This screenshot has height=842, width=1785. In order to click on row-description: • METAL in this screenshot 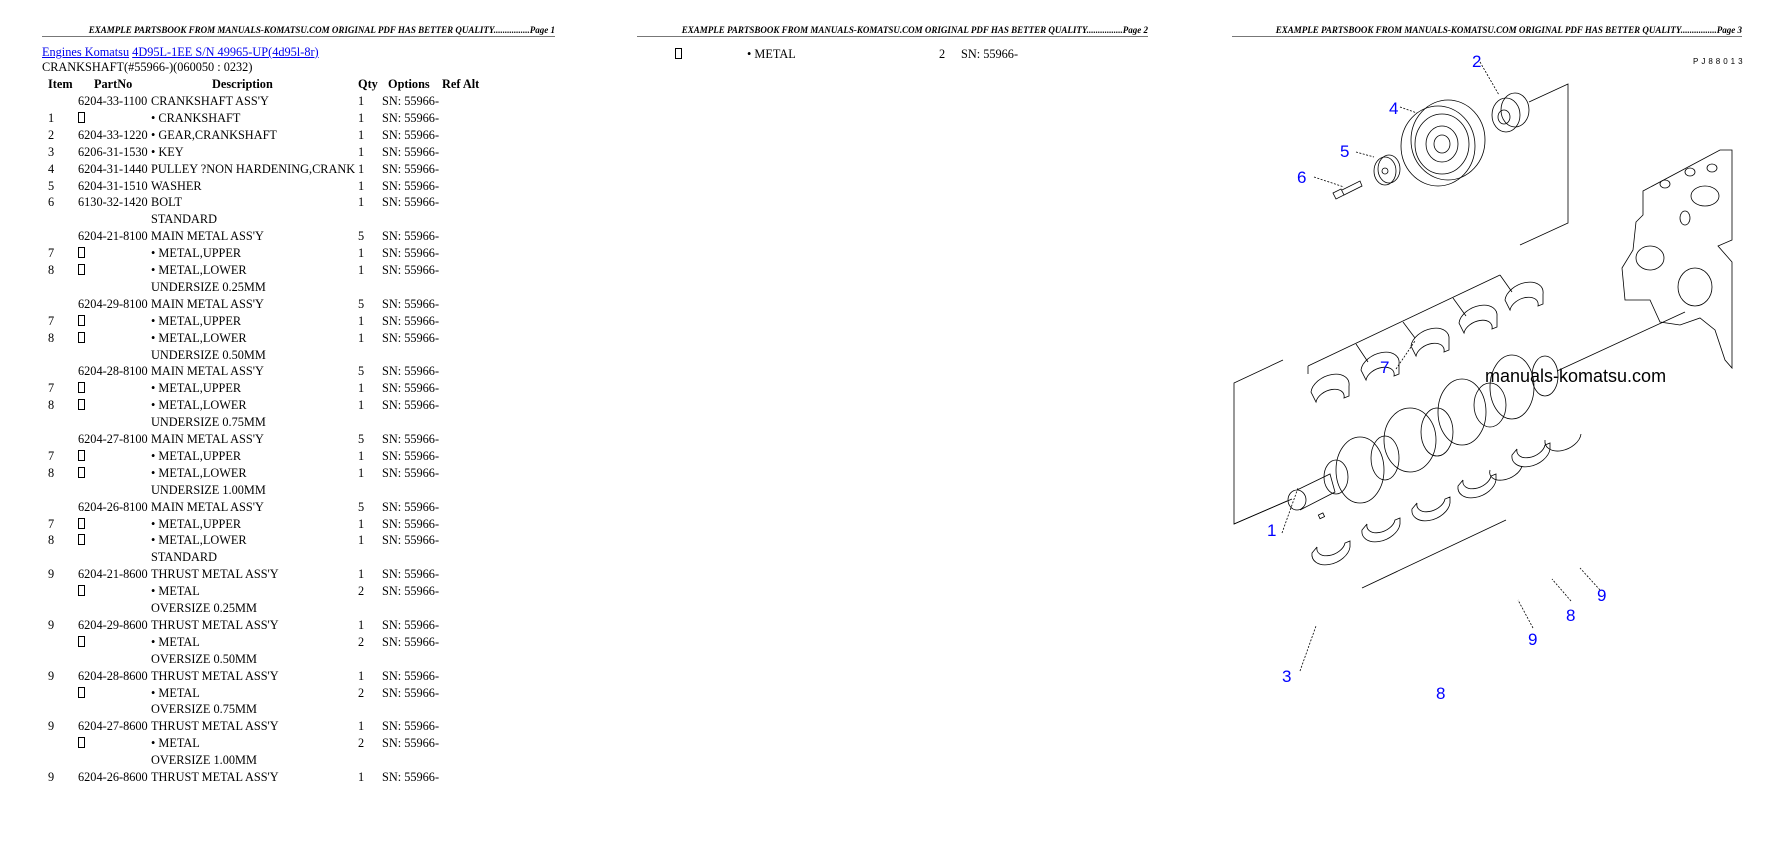, I will do `click(771, 54)`.